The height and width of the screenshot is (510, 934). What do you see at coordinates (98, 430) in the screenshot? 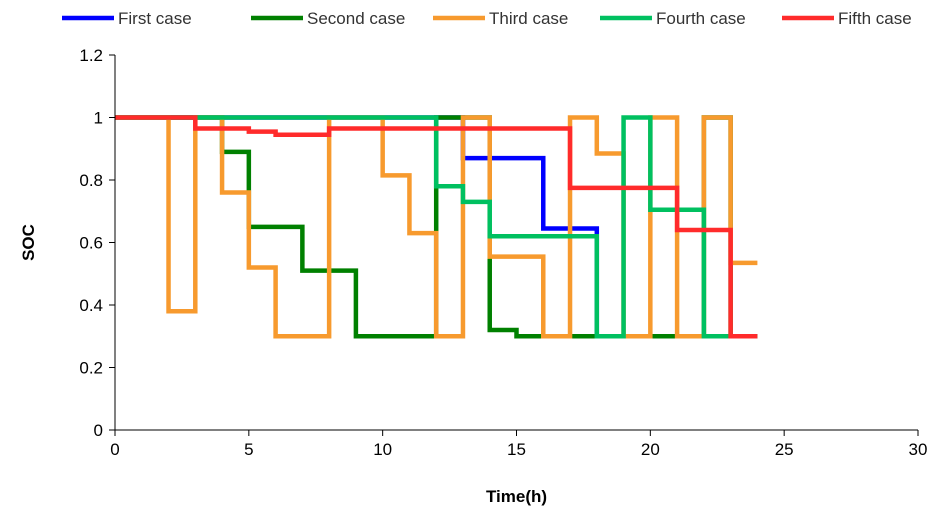
I see `y-tick-label: 0` at bounding box center [98, 430].